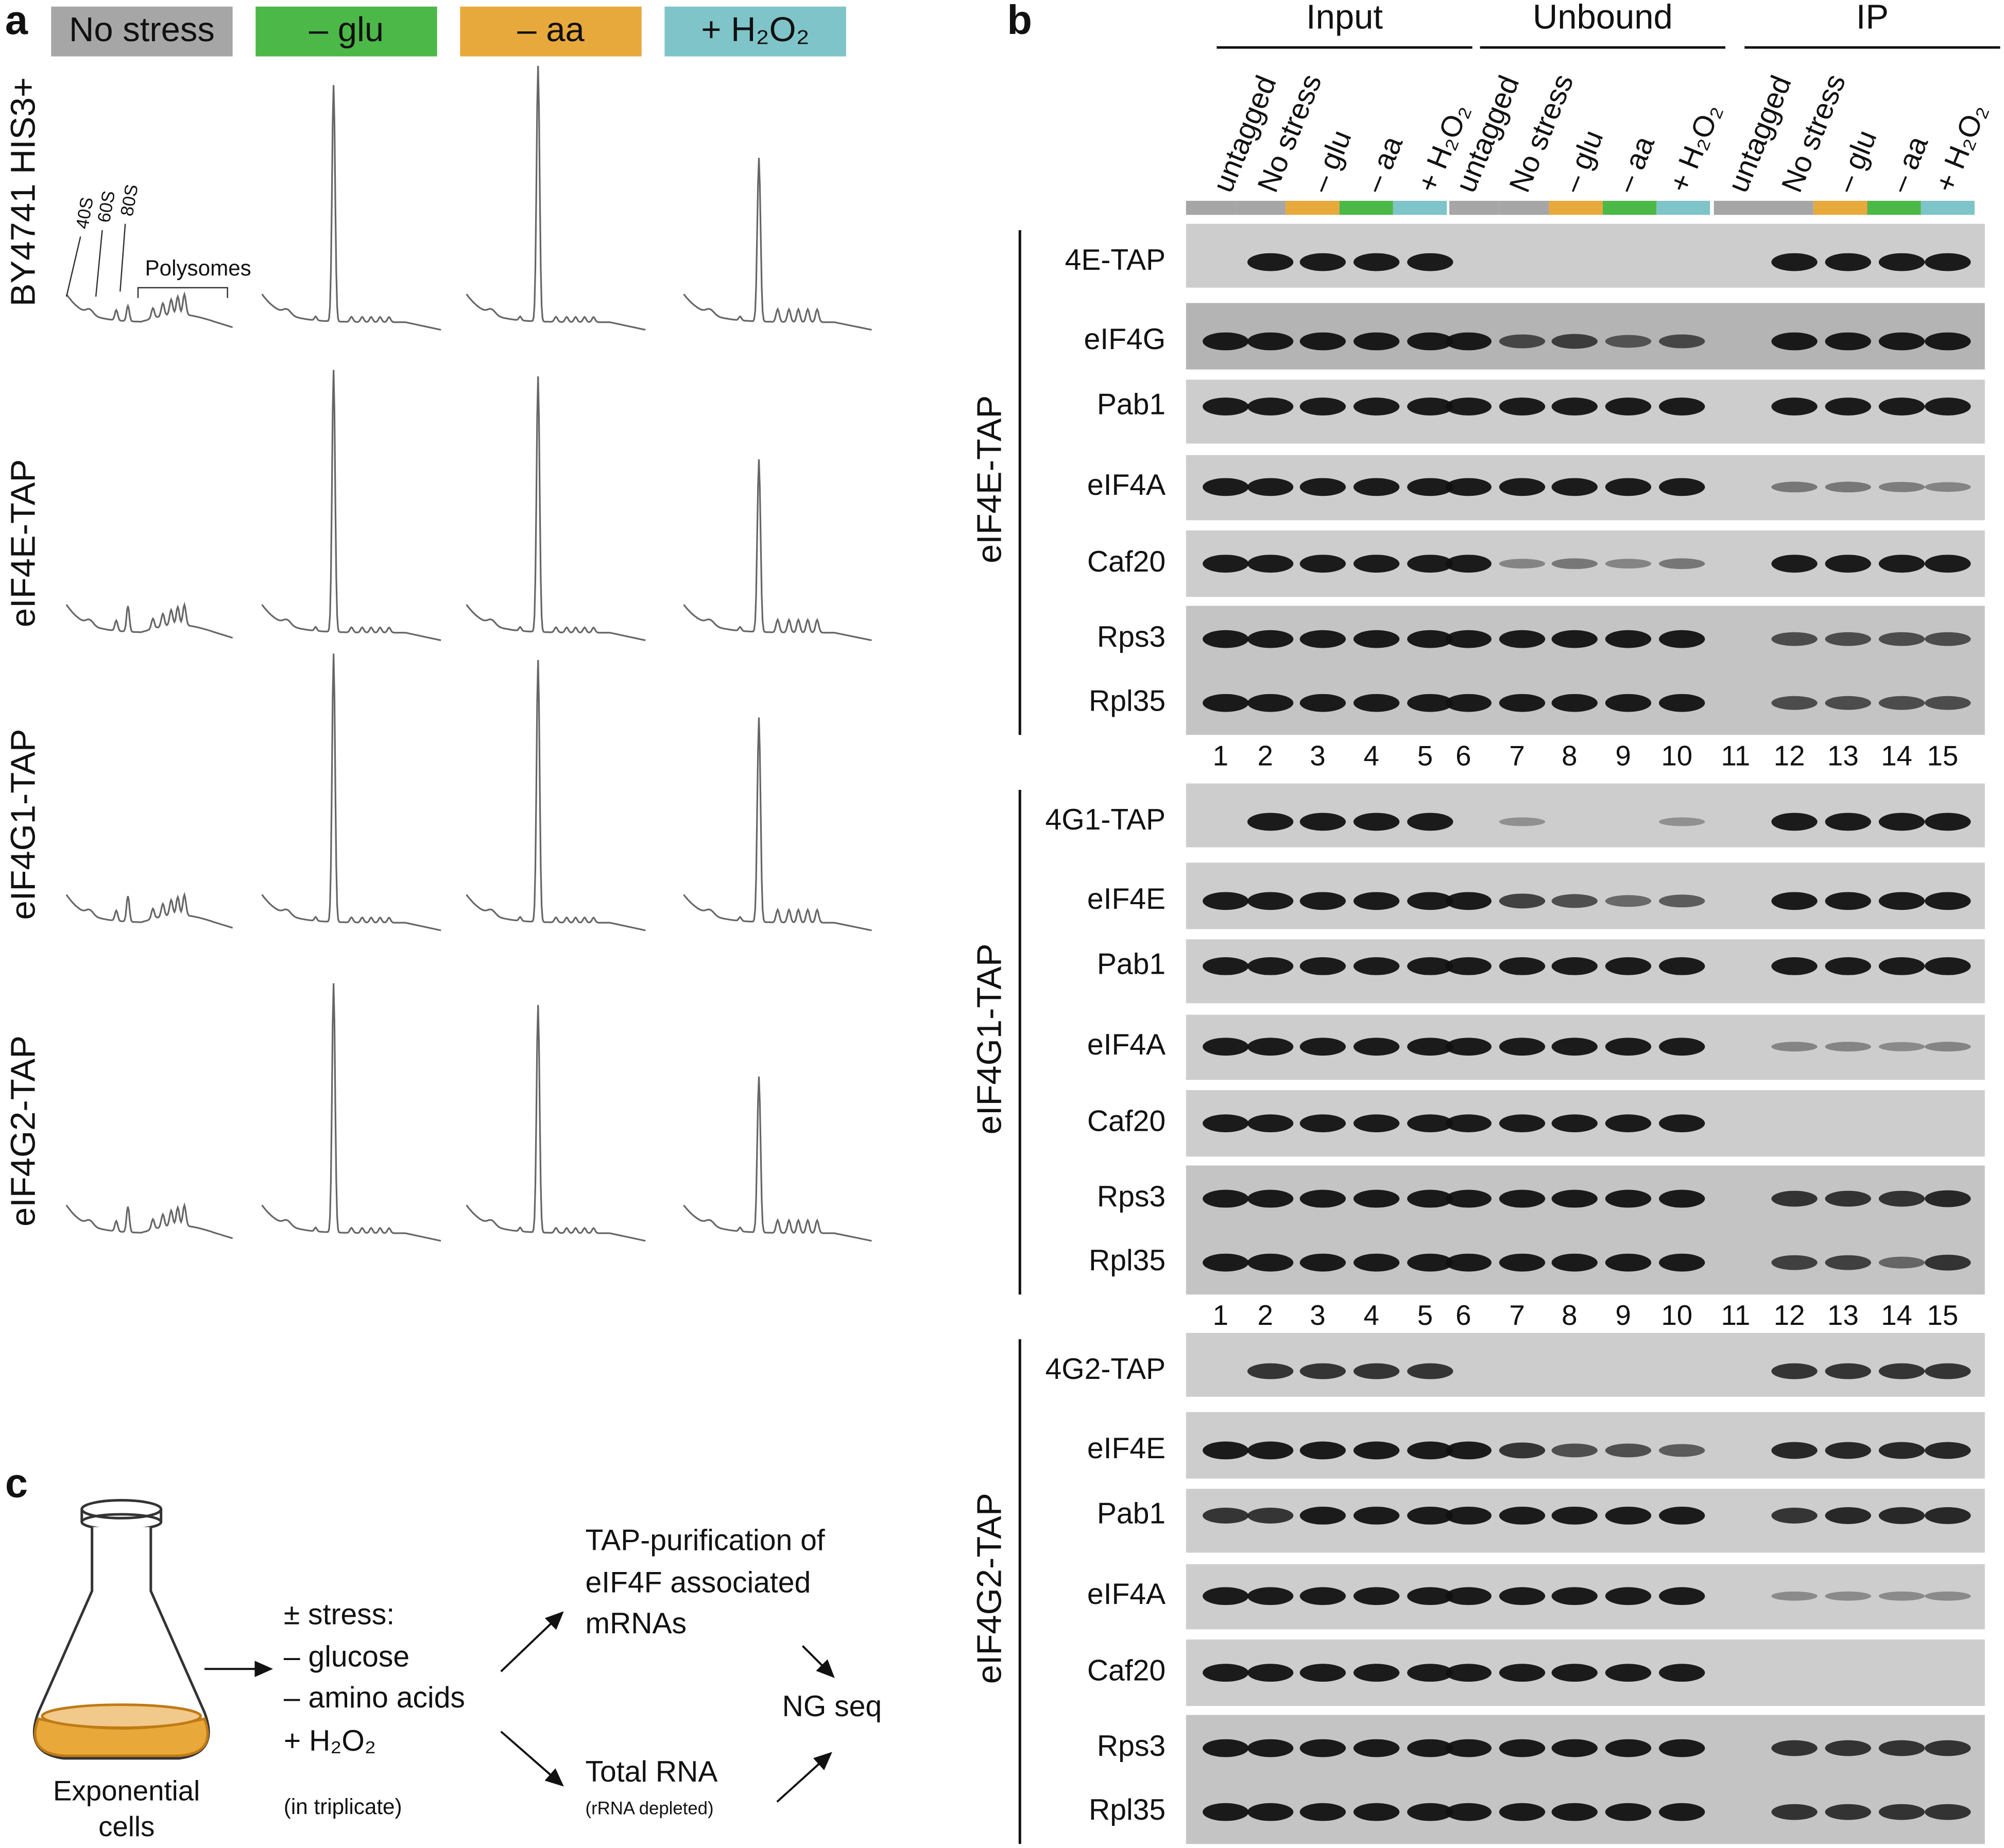 This screenshot has height=1848, width=2004. Describe the element at coordinates (1623, 755) in the screenshot. I see `lane-number: 9` at that location.